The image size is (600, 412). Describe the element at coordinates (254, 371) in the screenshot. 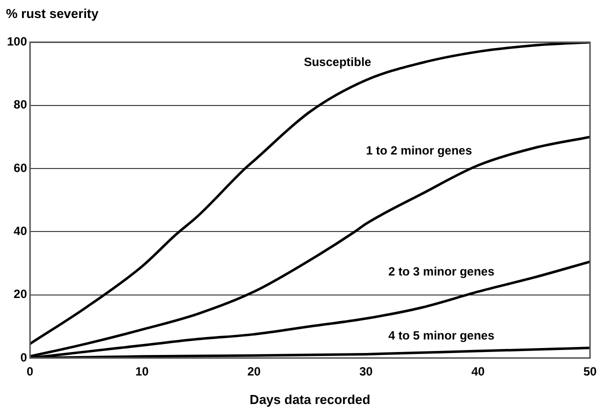

I see `x-tick-label: 20` at that location.